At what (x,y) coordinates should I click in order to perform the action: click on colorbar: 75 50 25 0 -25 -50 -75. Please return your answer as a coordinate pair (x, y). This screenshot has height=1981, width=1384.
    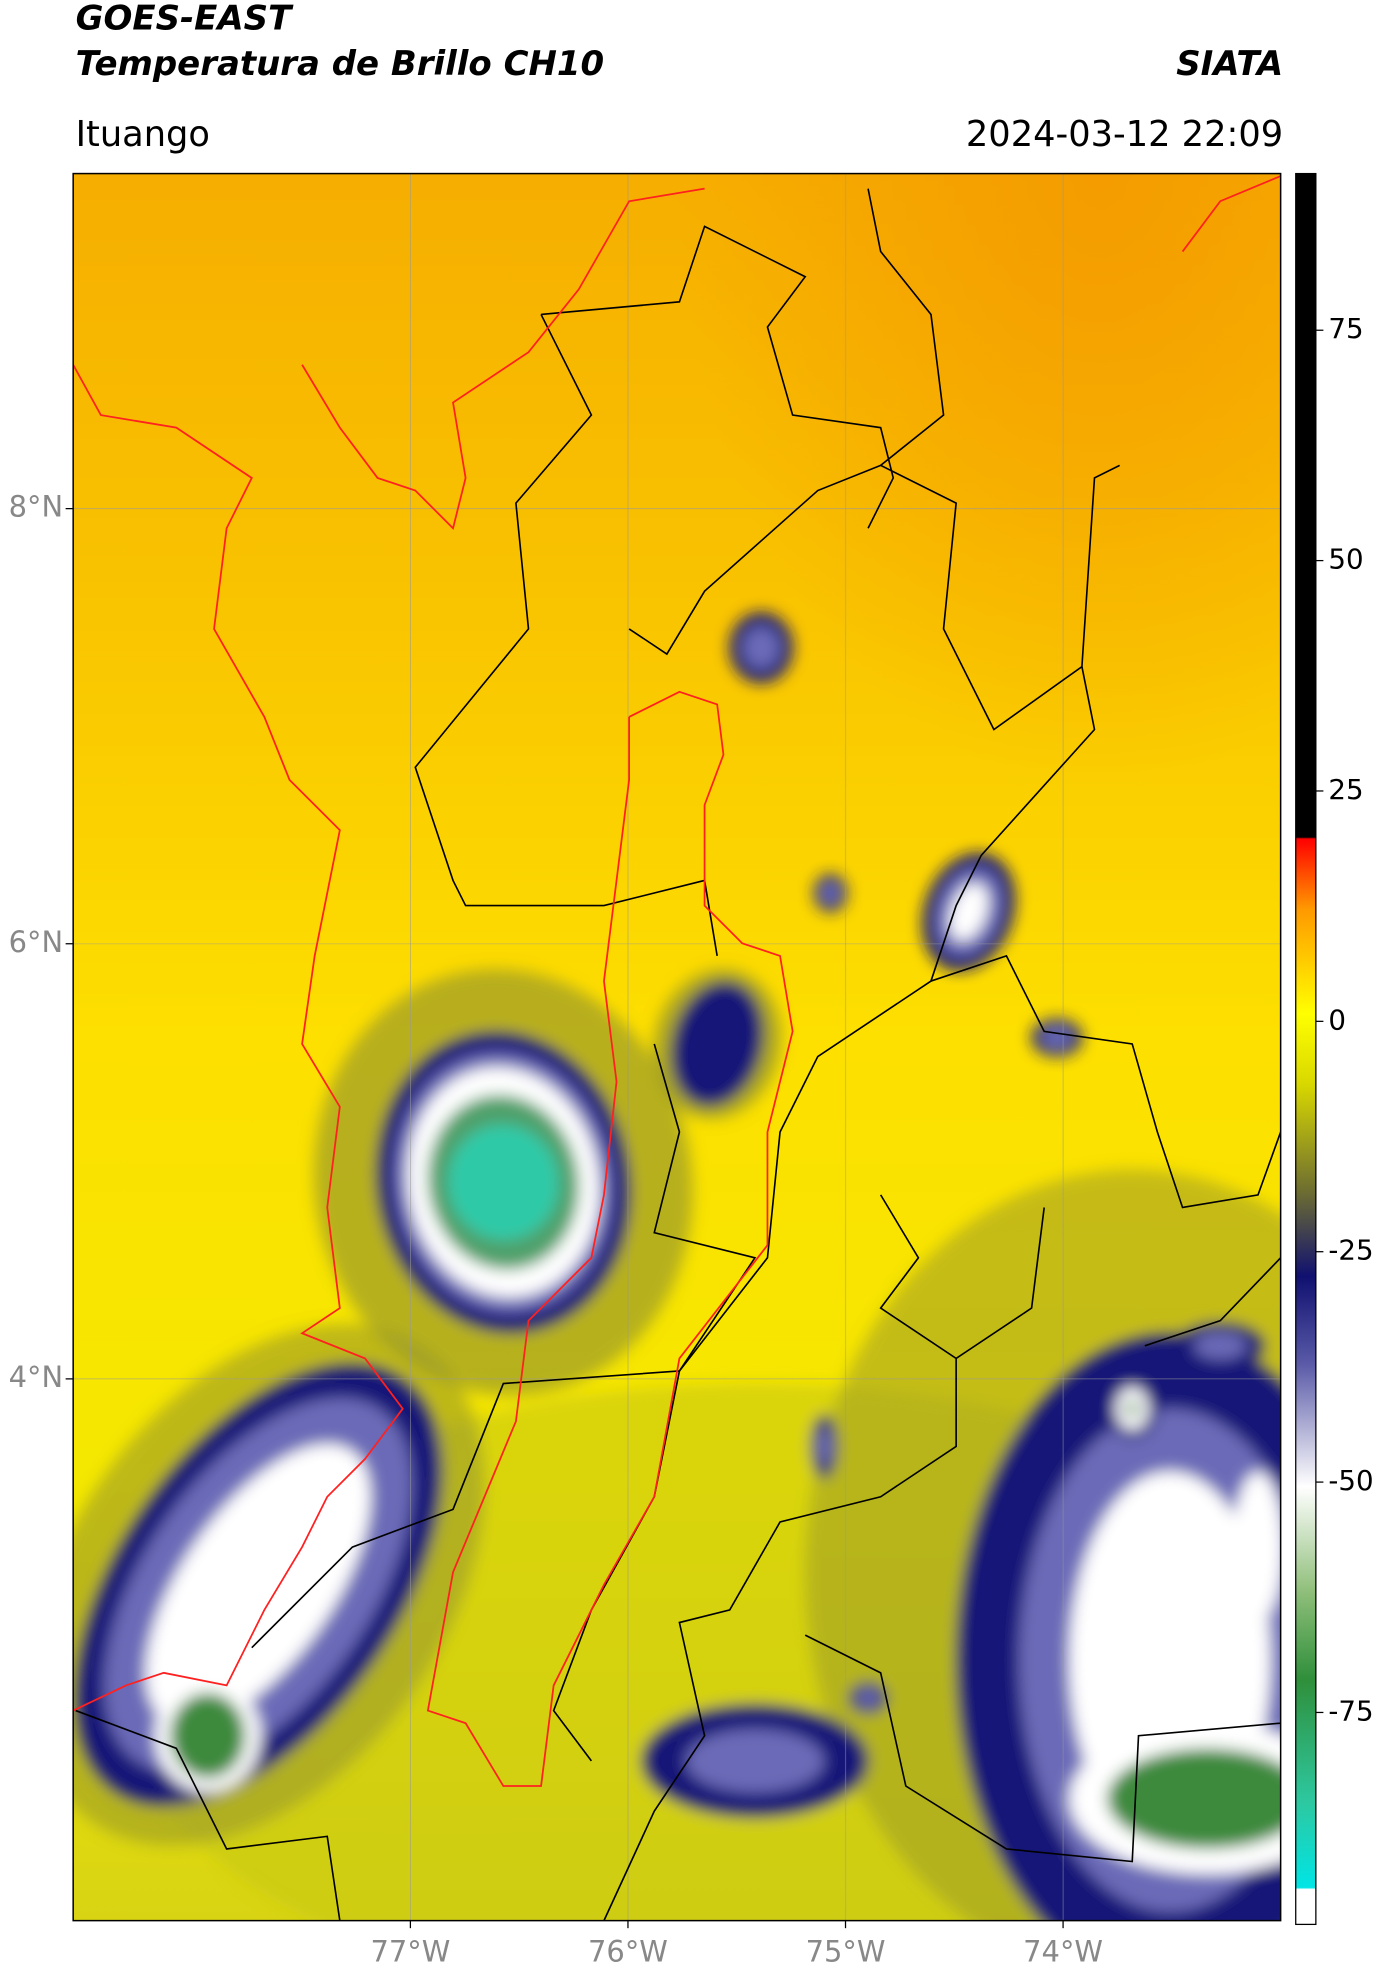
    Looking at the image, I should click on (1334, 1049).